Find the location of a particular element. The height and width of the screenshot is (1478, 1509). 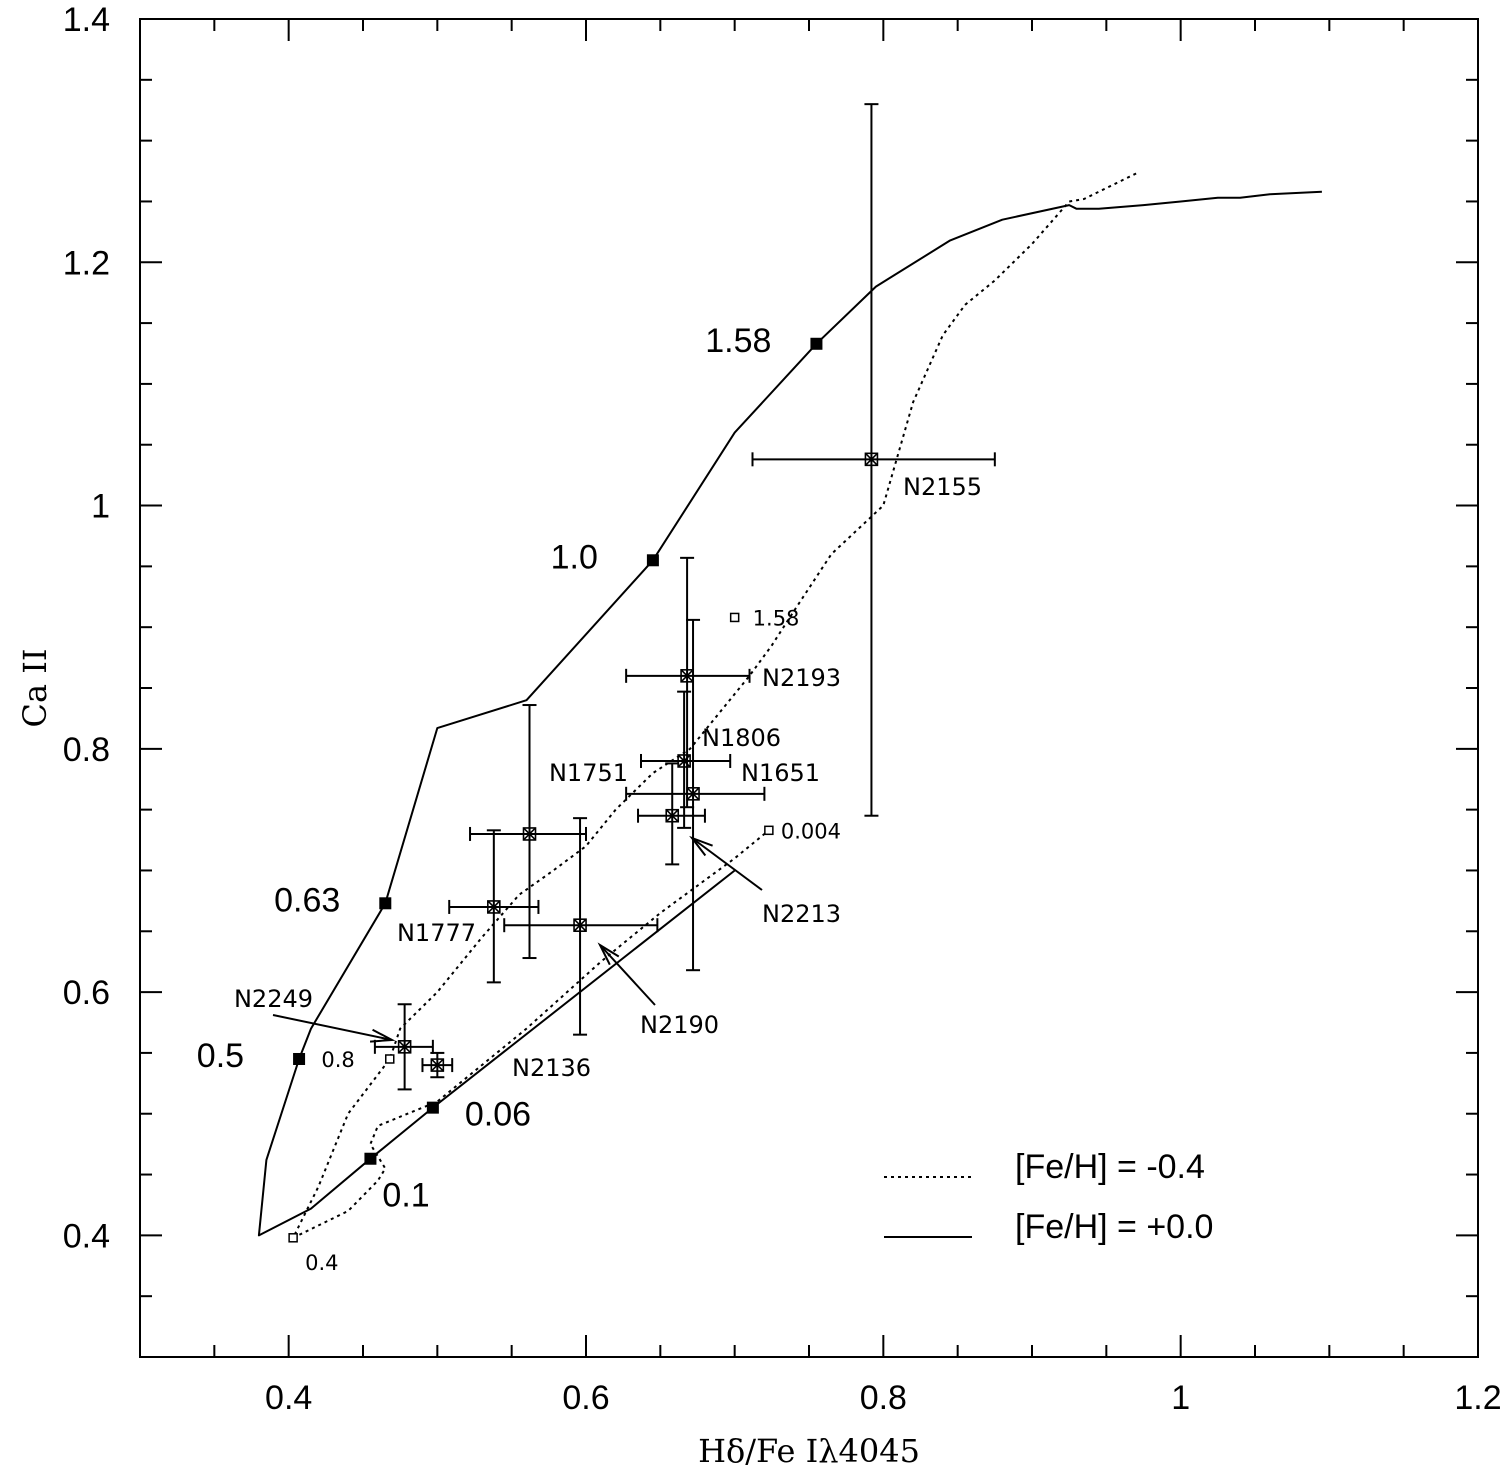

cluster-label-n1806: N1806 is located at coordinates (741, 738).